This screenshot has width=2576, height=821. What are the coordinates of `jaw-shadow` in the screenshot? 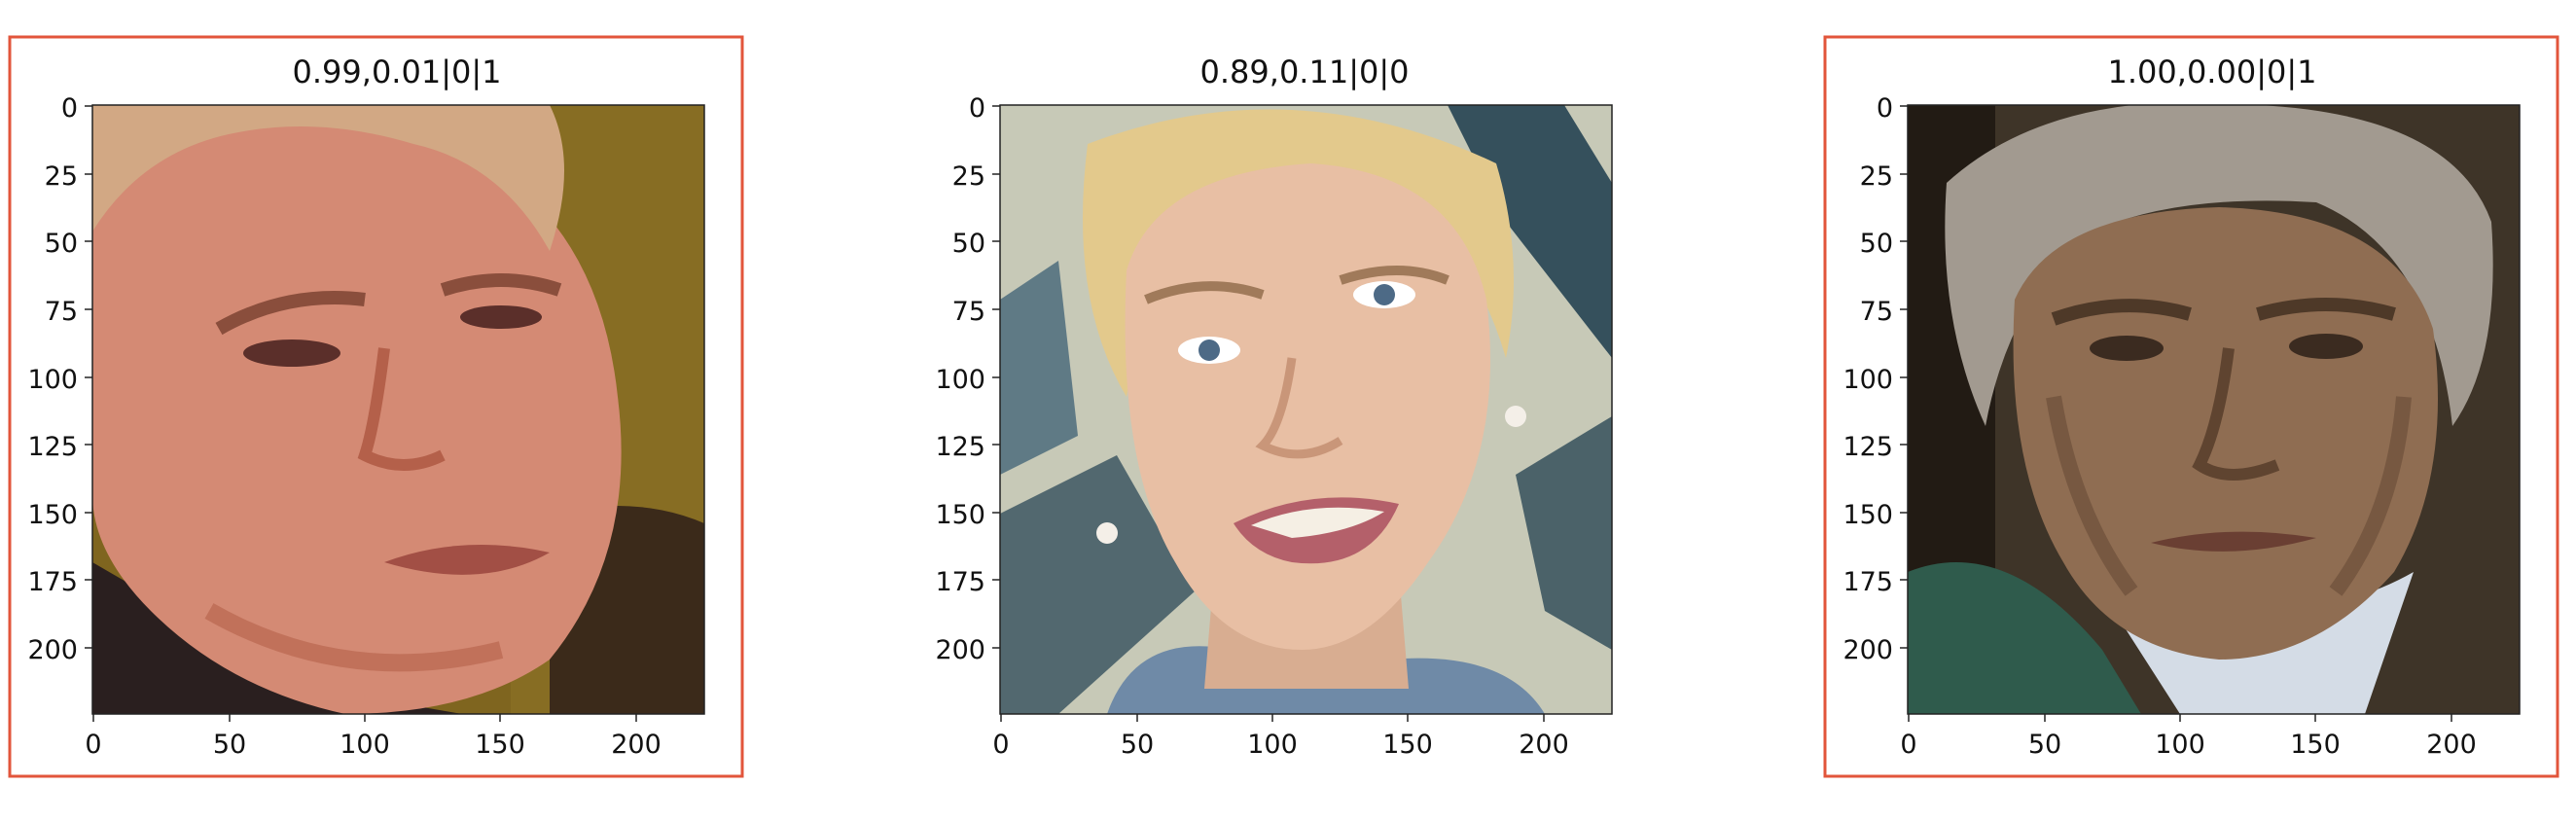 It's located at (354, 637).